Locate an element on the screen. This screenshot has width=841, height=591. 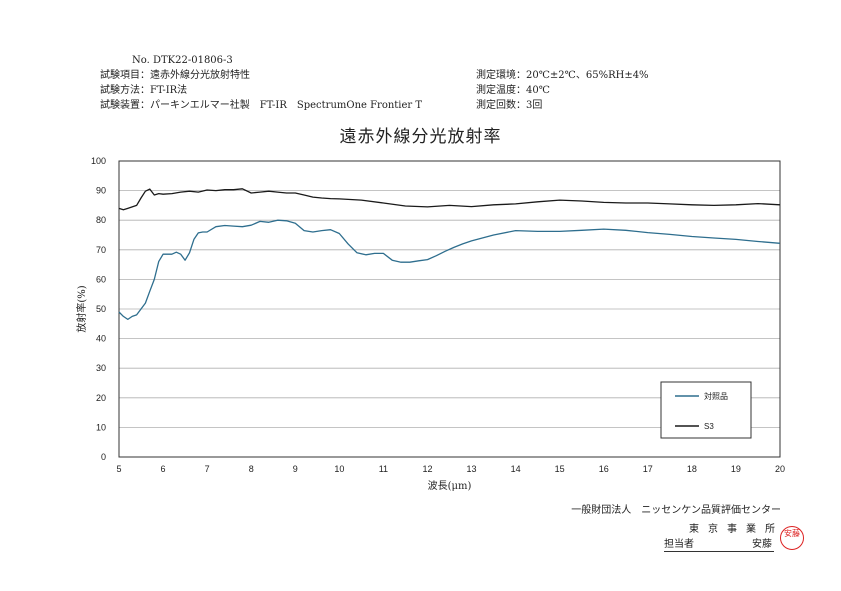
office-name: 東京事業所 is located at coordinates (736, 529).